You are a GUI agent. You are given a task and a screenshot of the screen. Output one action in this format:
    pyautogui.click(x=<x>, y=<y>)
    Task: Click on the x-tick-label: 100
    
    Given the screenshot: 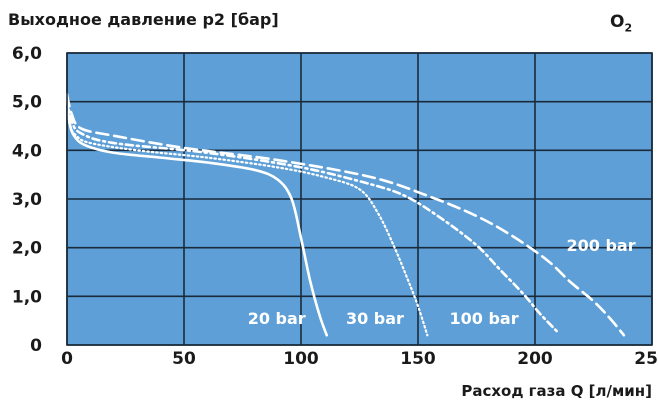 What is the action you would take?
    pyautogui.click(x=301, y=359)
    